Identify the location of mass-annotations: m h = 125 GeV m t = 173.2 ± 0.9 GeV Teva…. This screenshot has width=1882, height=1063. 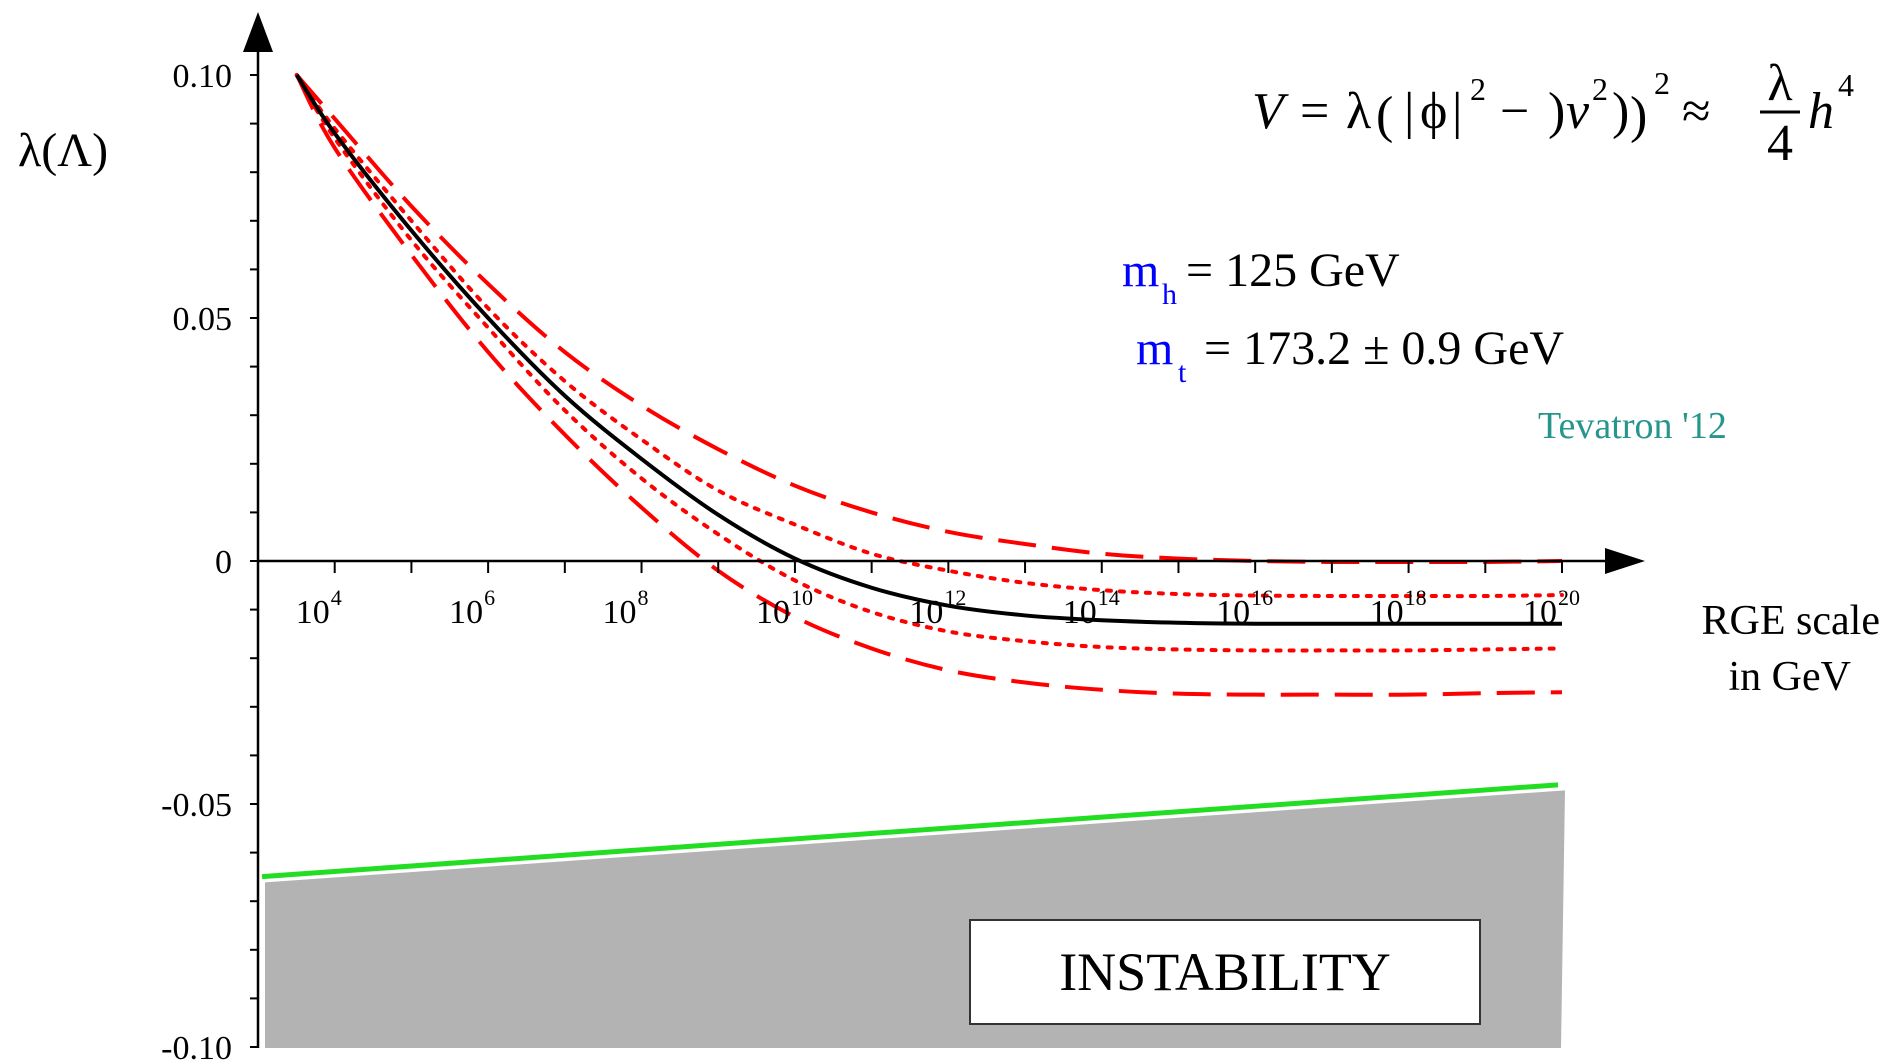
(1424, 345).